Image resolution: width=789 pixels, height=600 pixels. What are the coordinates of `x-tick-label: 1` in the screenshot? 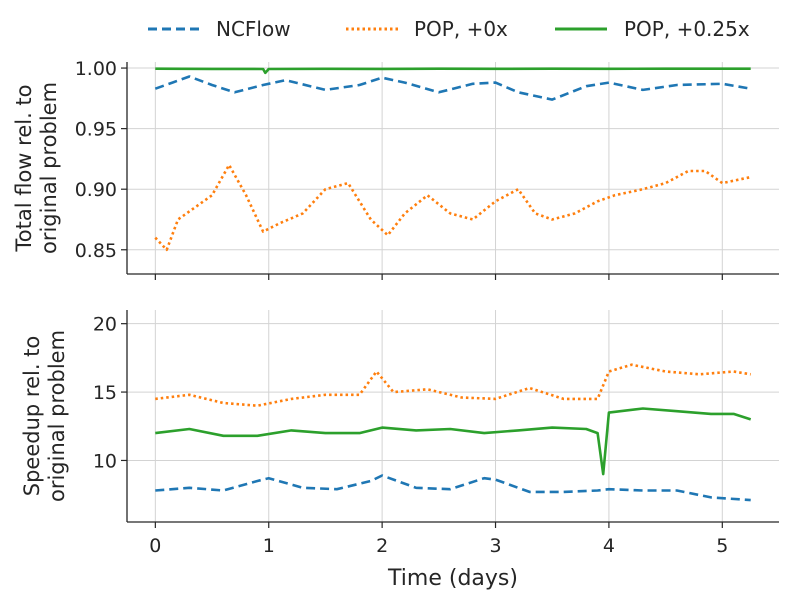 It's located at (269, 546).